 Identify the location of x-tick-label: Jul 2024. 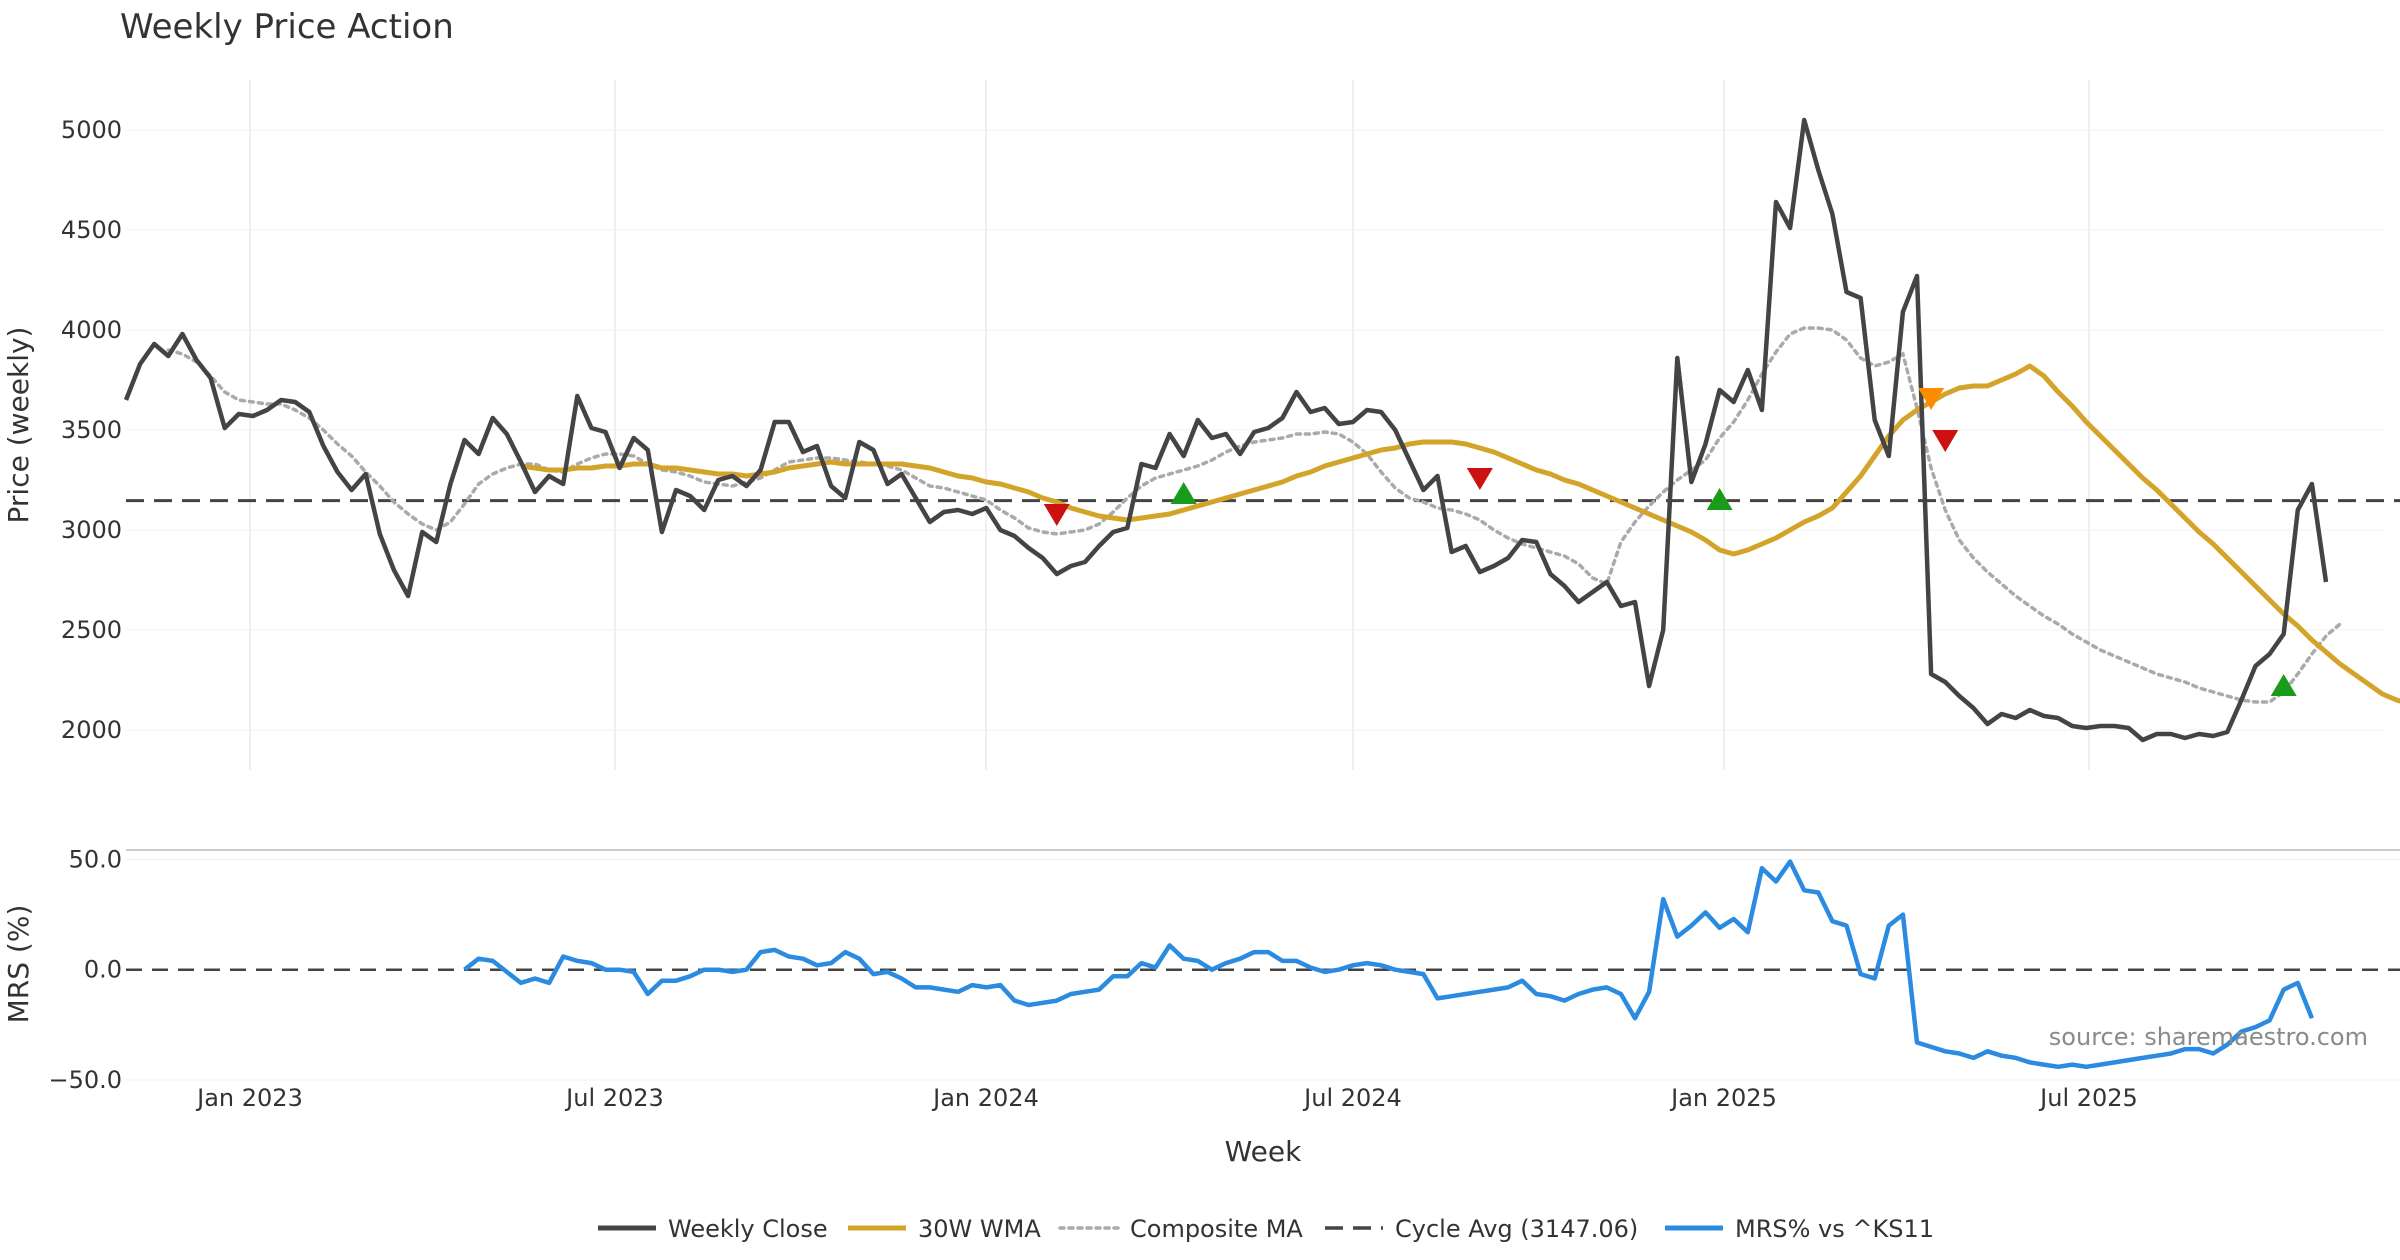
(1352, 1098).